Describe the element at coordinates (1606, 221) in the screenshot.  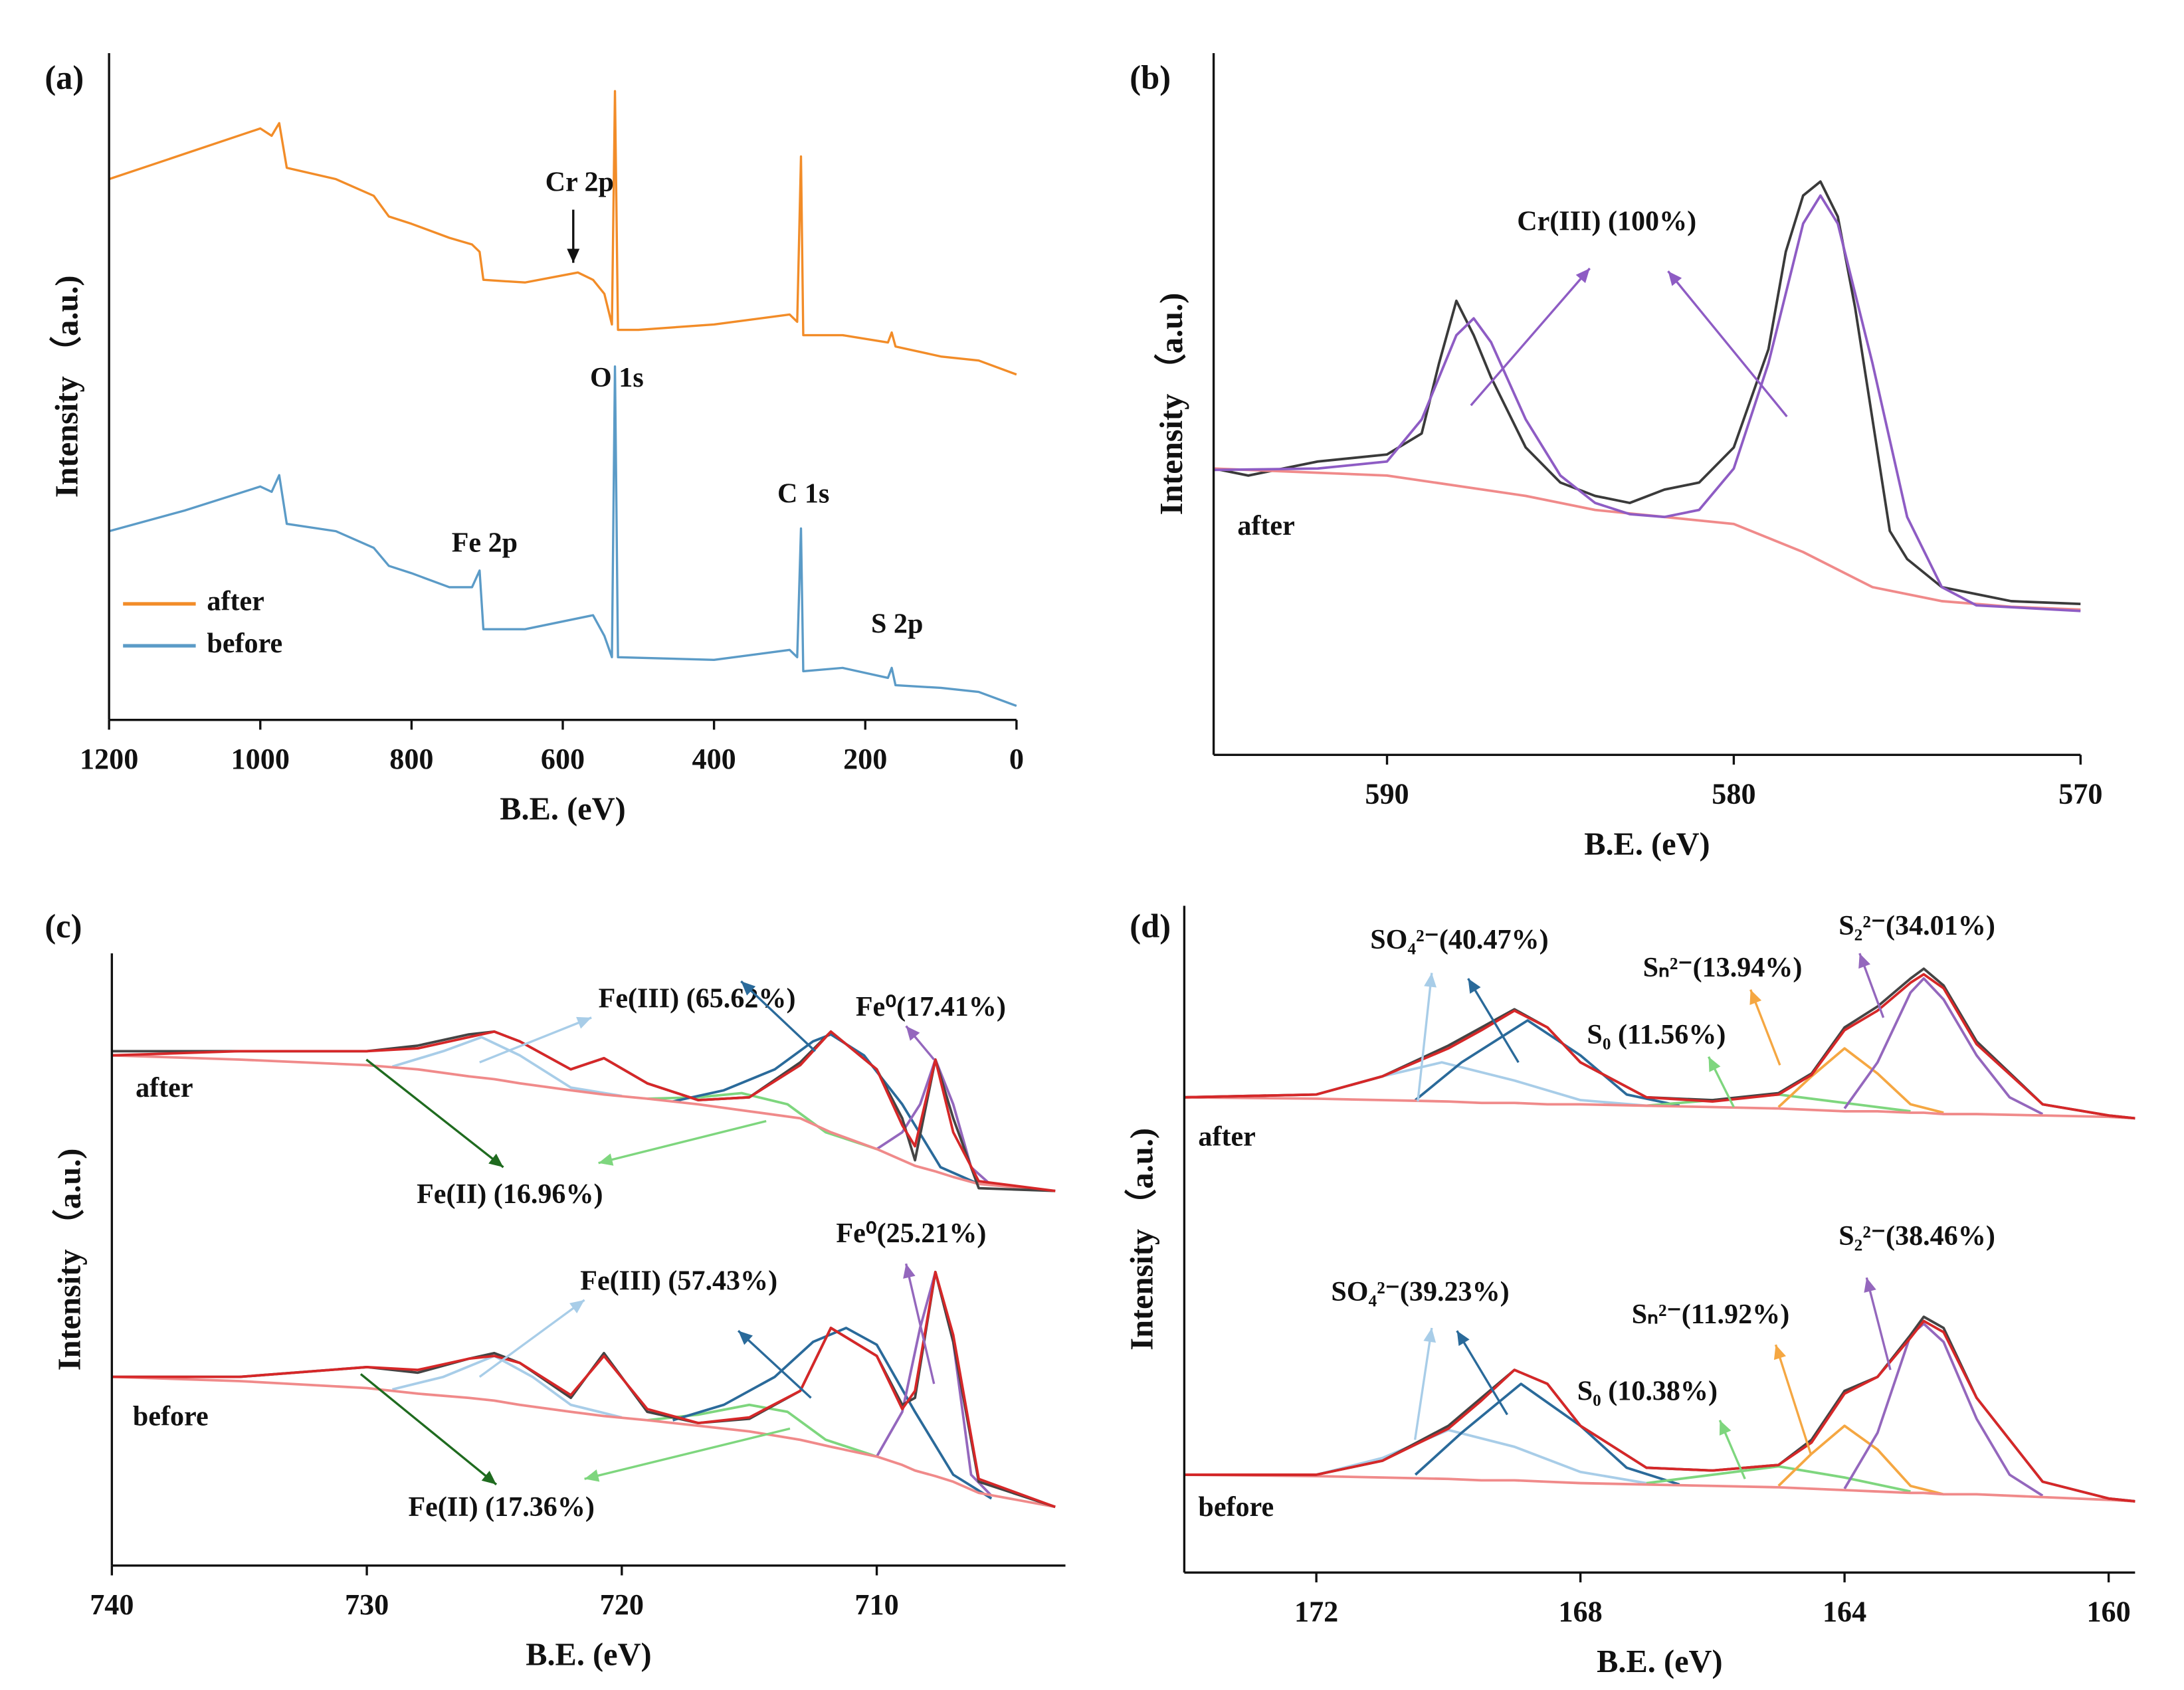
I see `annotation: Cr(III) (100%)` at that location.